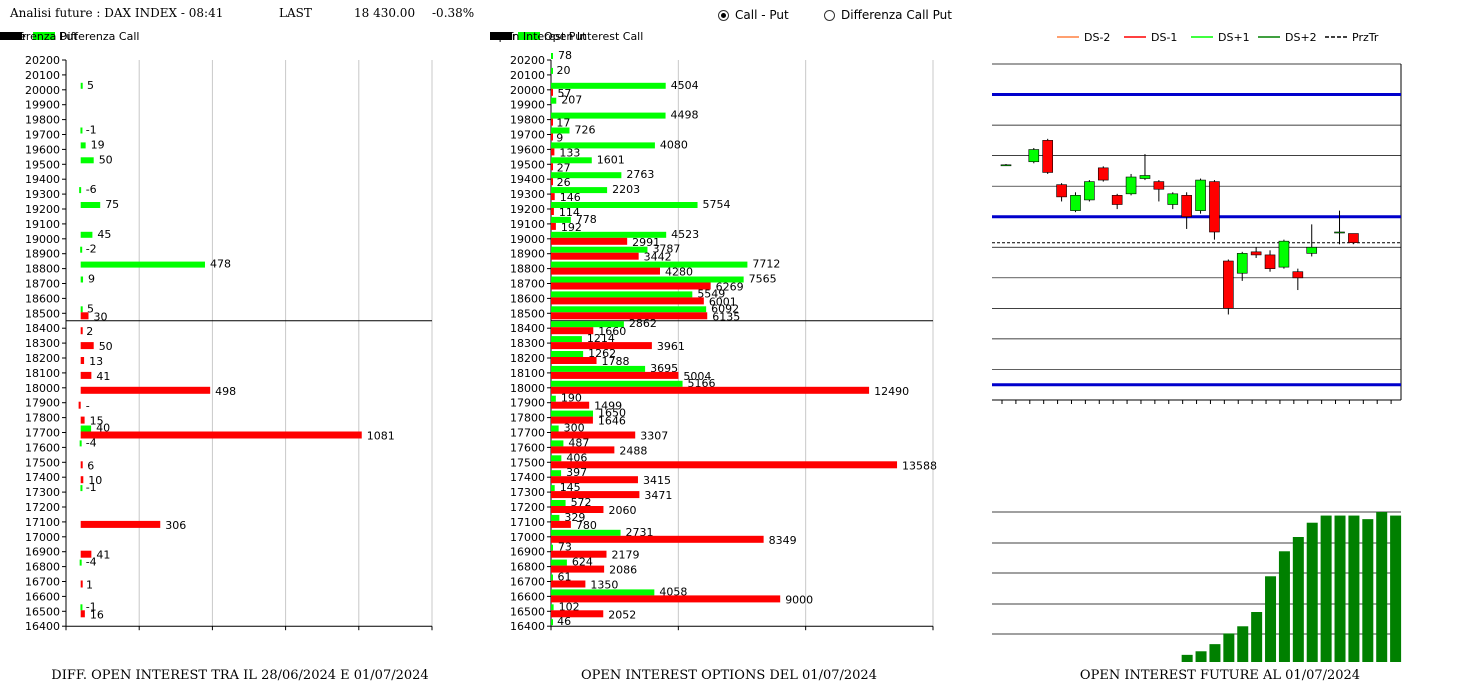 Image resolution: width=1457 pixels, height=692 pixels. I want to click on put-value-label: 12490, so click(891, 391).